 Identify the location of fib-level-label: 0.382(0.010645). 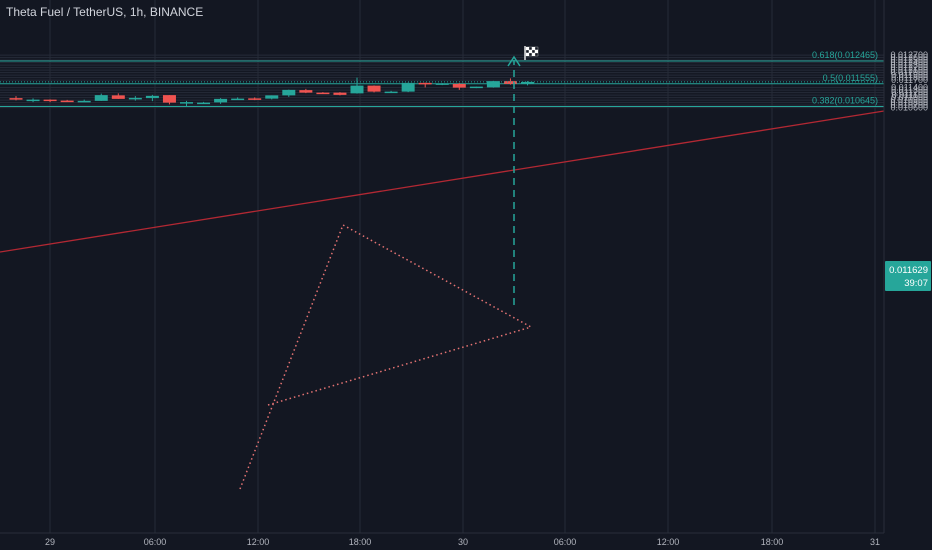
(845, 101).